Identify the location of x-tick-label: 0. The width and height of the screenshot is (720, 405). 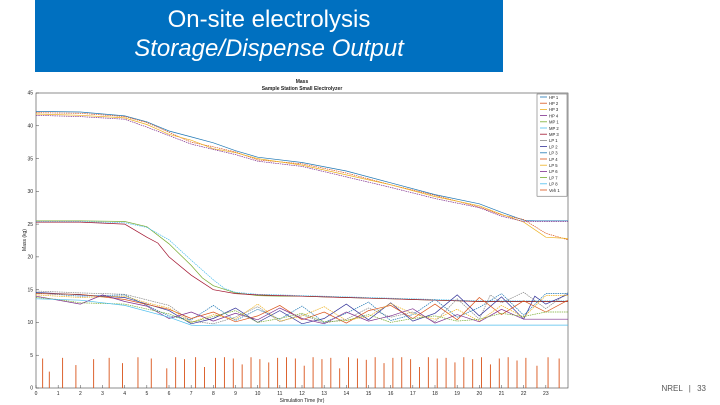
(36, 394).